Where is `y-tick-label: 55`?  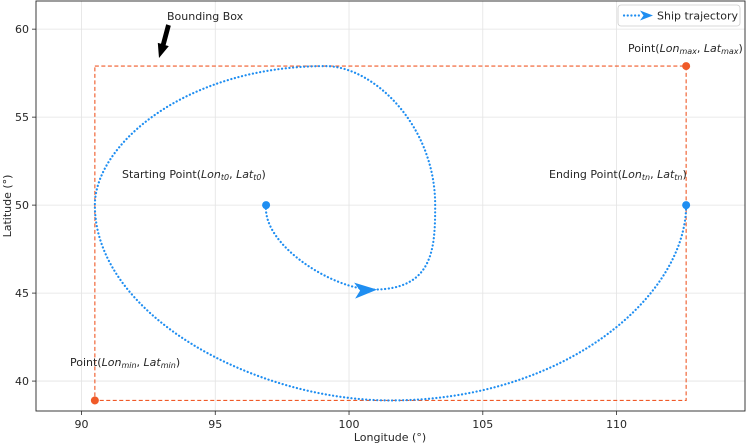 y-tick-label: 55 is located at coordinates (22, 117).